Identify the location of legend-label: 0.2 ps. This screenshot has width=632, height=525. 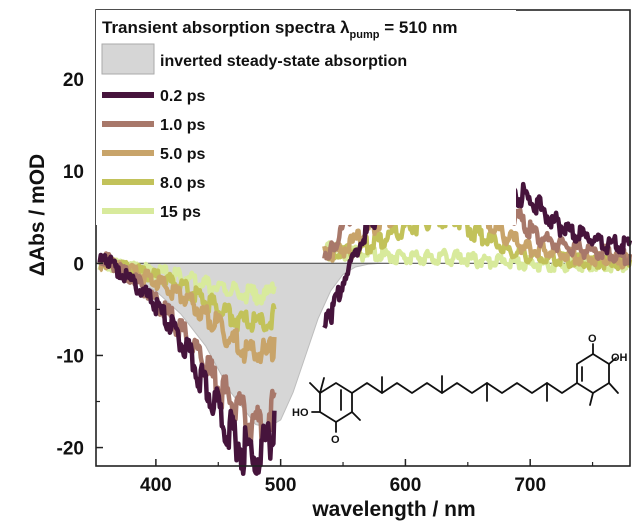
(182, 96).